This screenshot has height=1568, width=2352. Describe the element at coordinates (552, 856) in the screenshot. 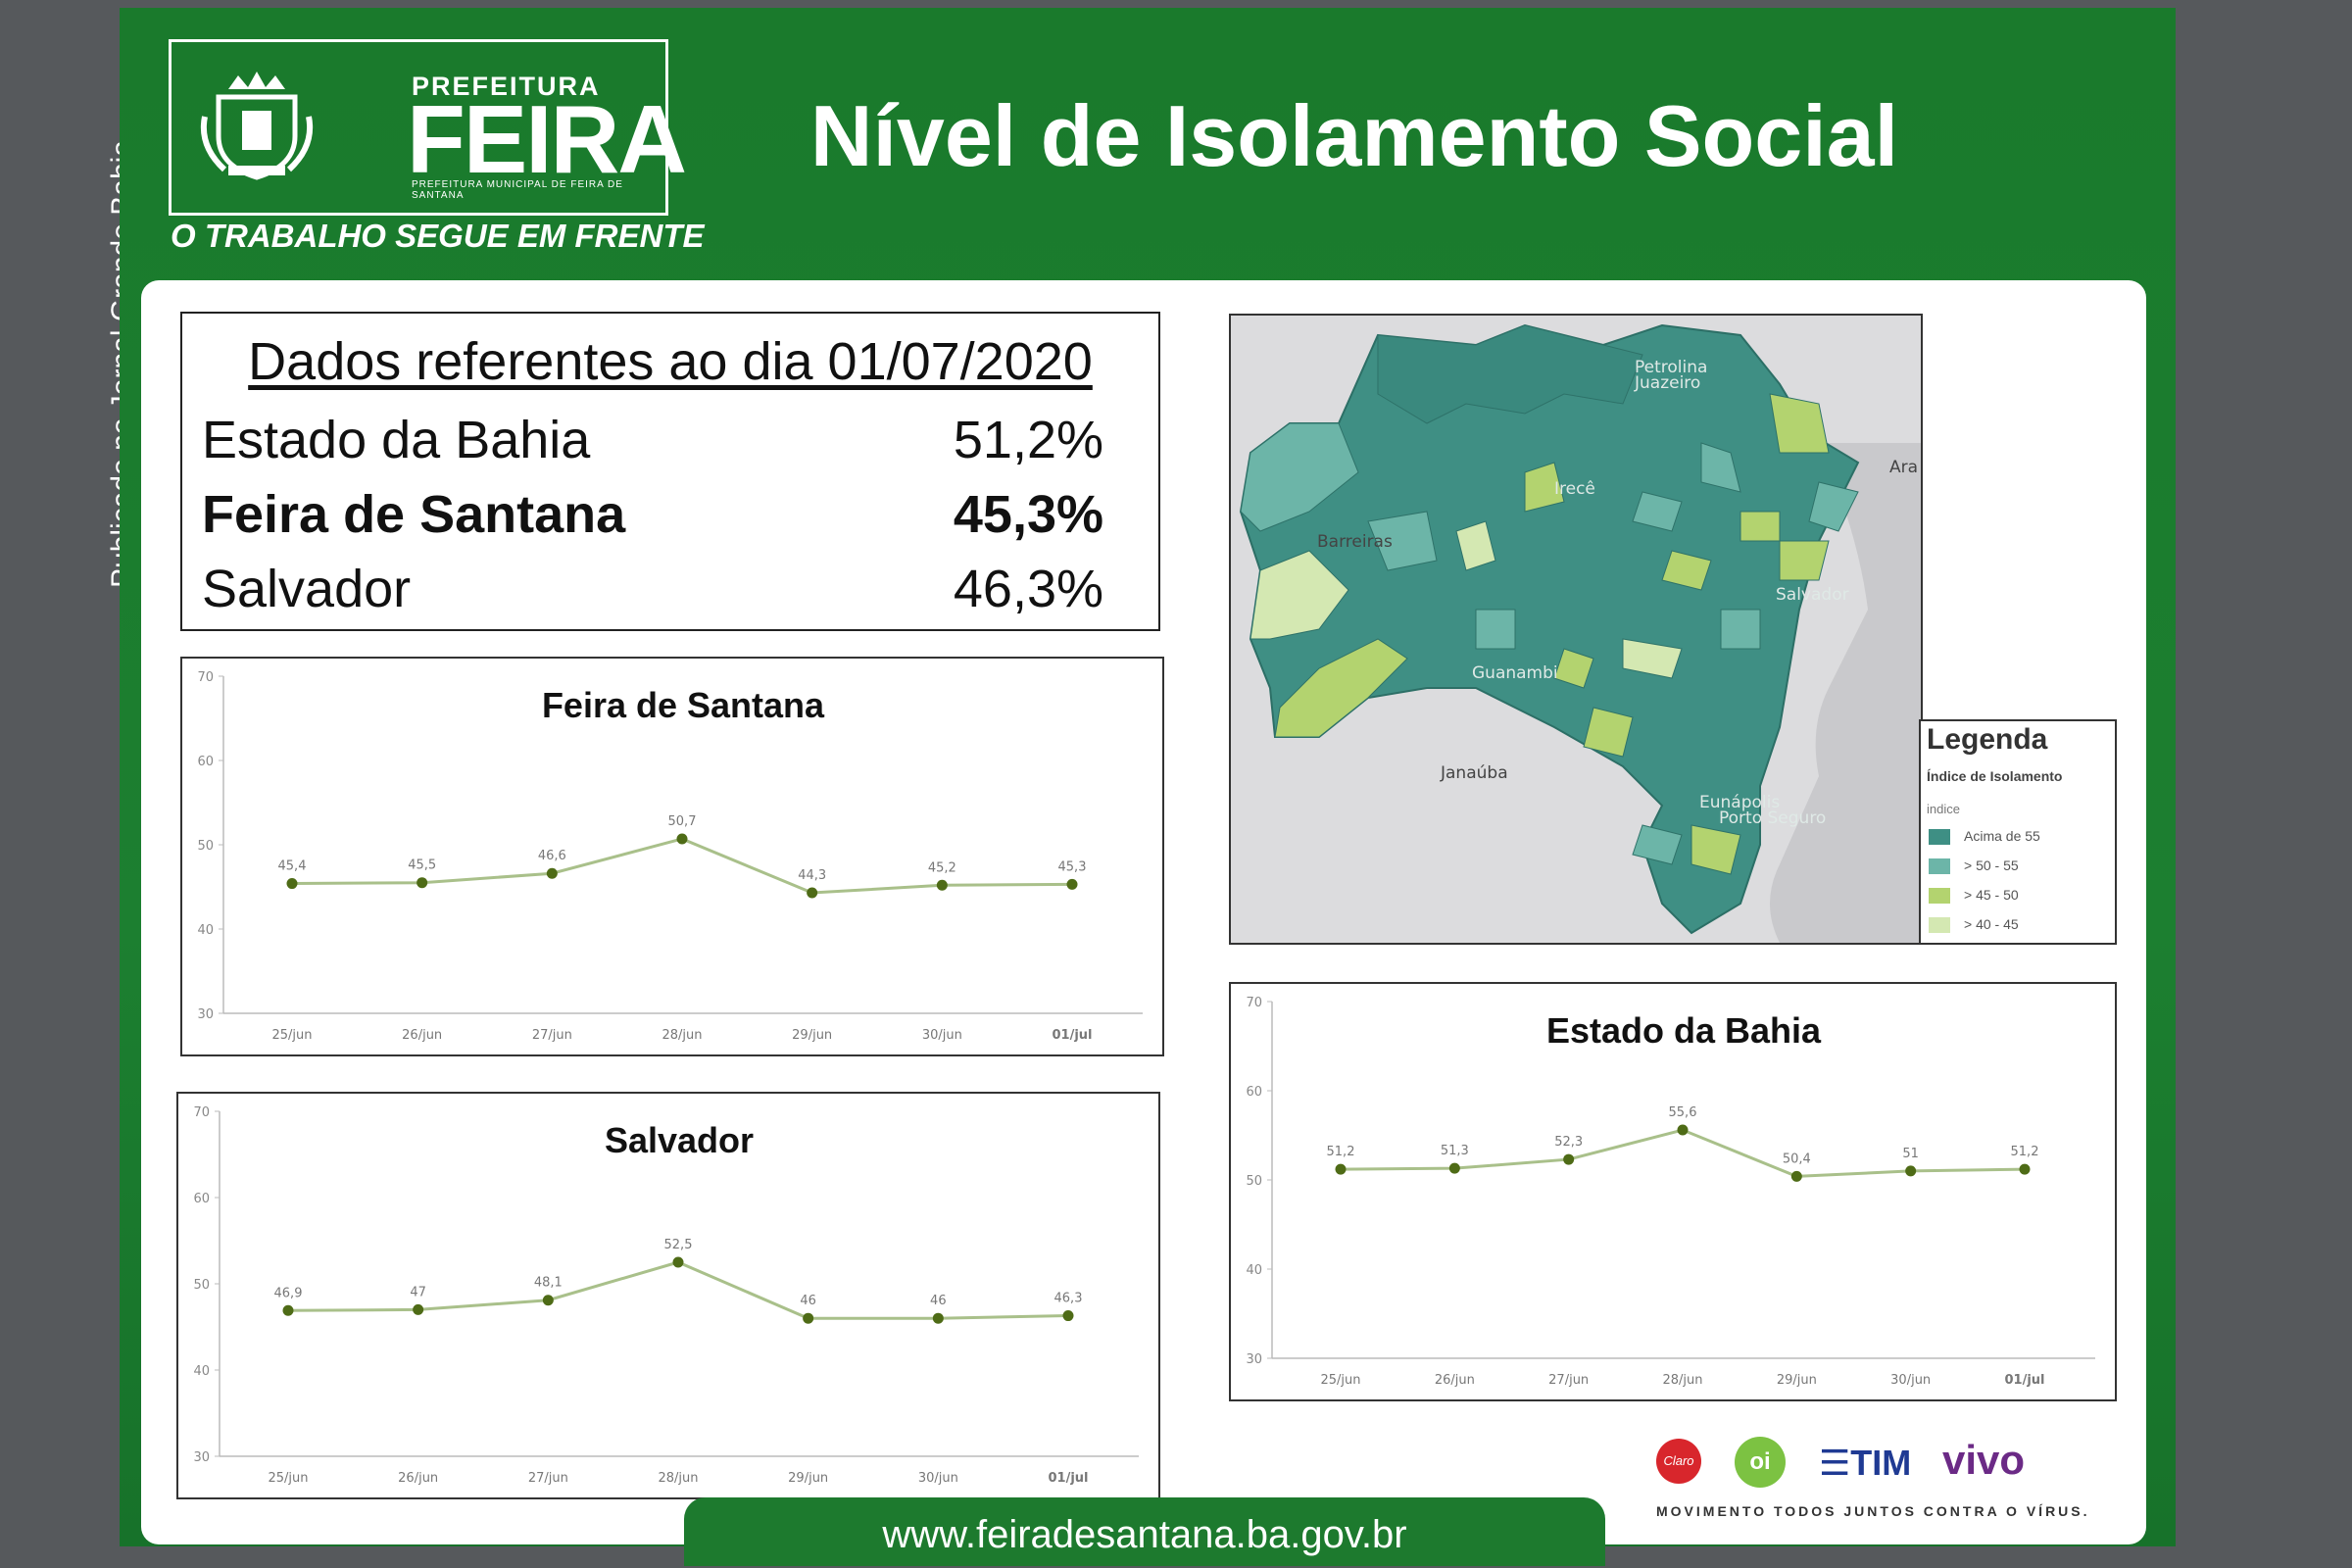

I see `data-label: 46,6` at that location.